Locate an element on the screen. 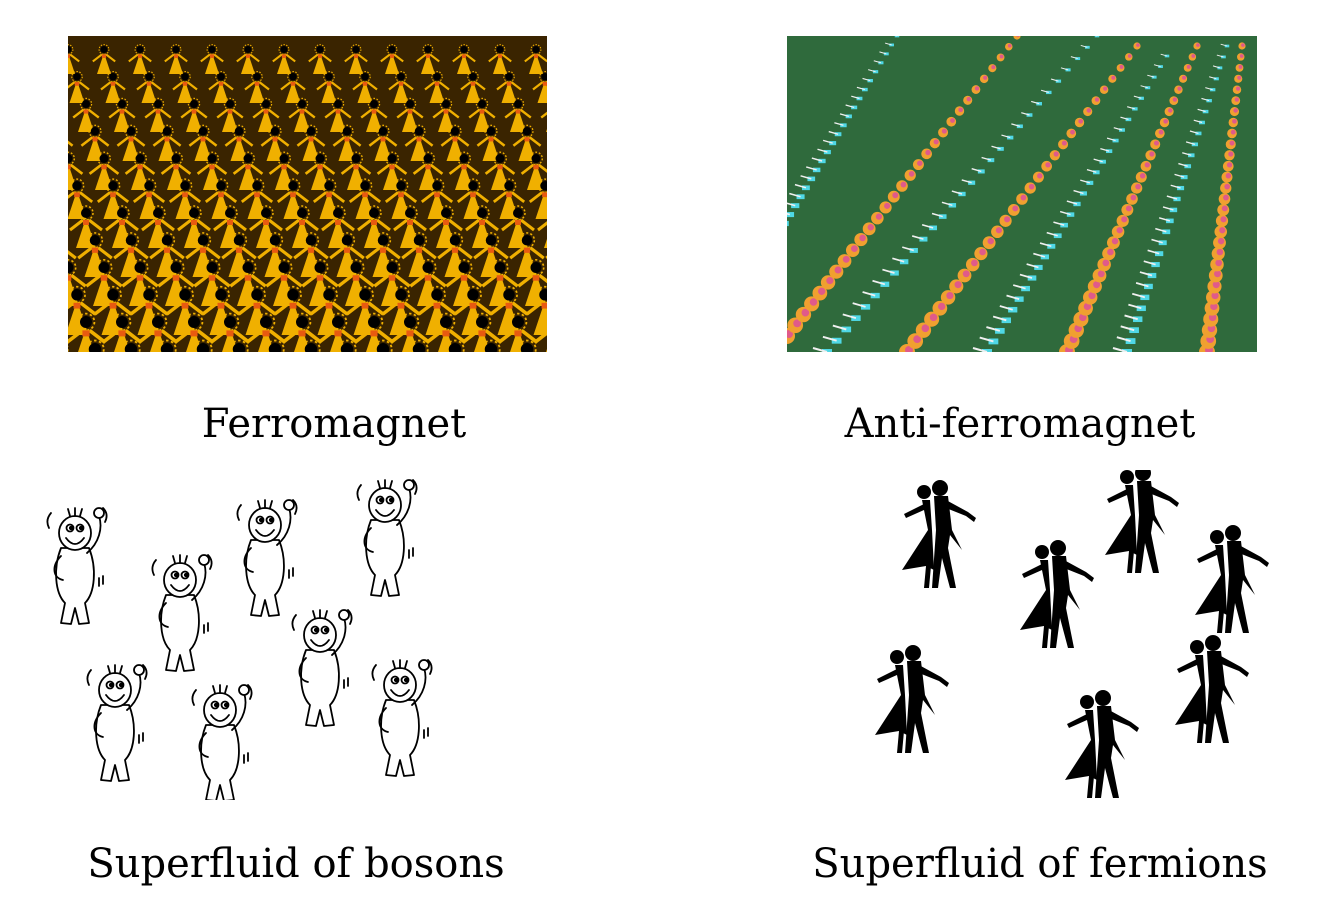  fermions-caption: Superfluid of fermions is located at coordinates (1040, 864).